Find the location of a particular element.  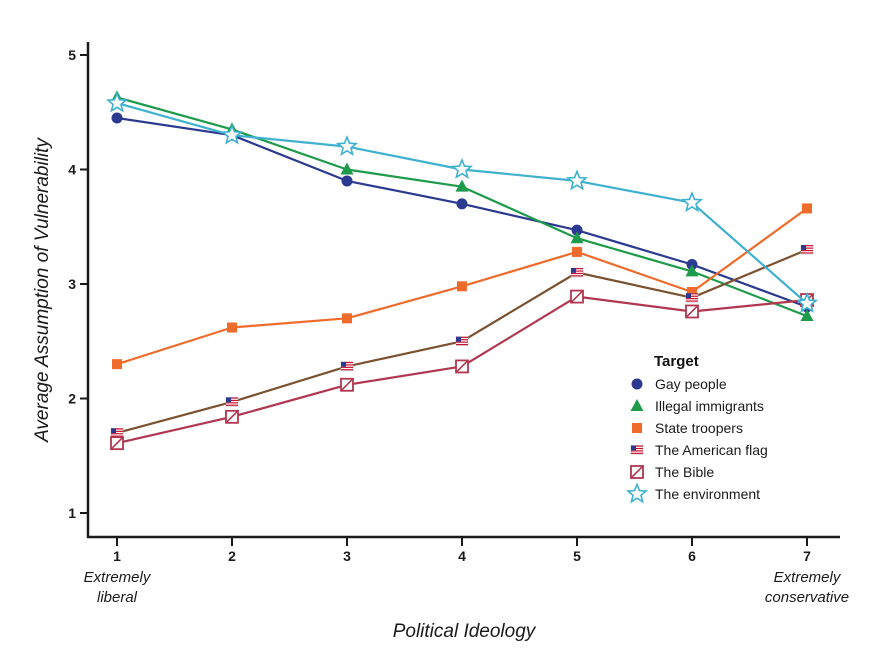

x-tick-label-7: 7 is located at coordinates (807, 556).